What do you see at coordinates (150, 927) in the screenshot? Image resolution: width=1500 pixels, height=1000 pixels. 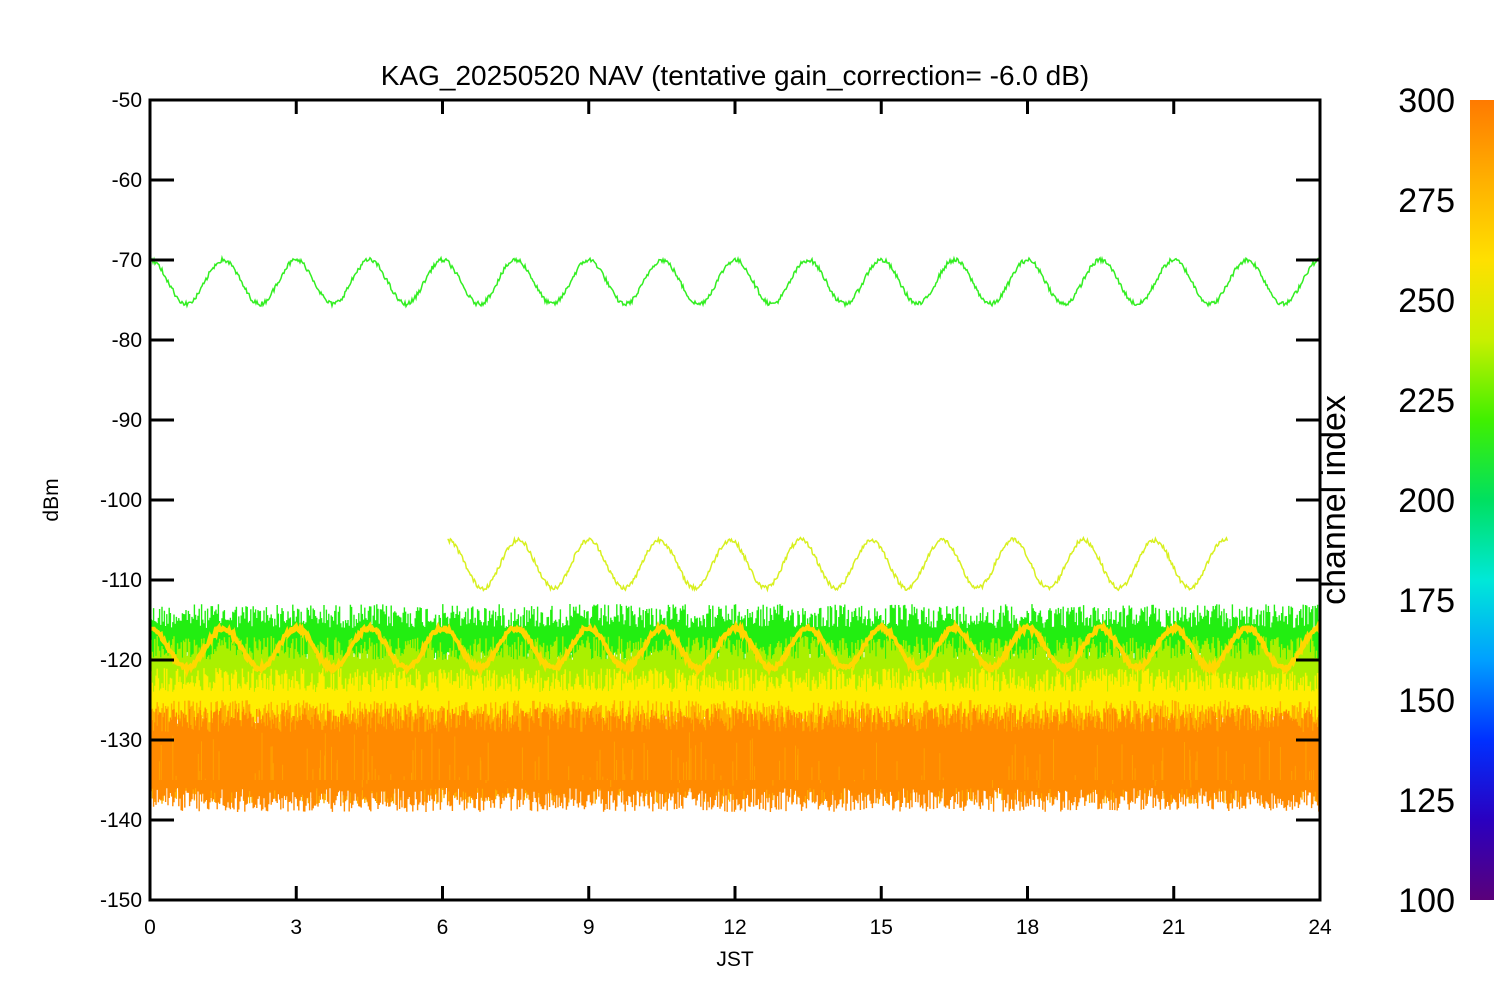 I see `x-tick-label: 0` at bounding box center [150, 927].